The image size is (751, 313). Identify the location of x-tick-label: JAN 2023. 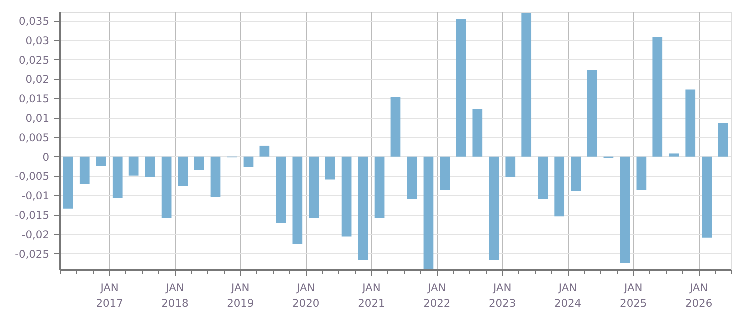
(502, 296).